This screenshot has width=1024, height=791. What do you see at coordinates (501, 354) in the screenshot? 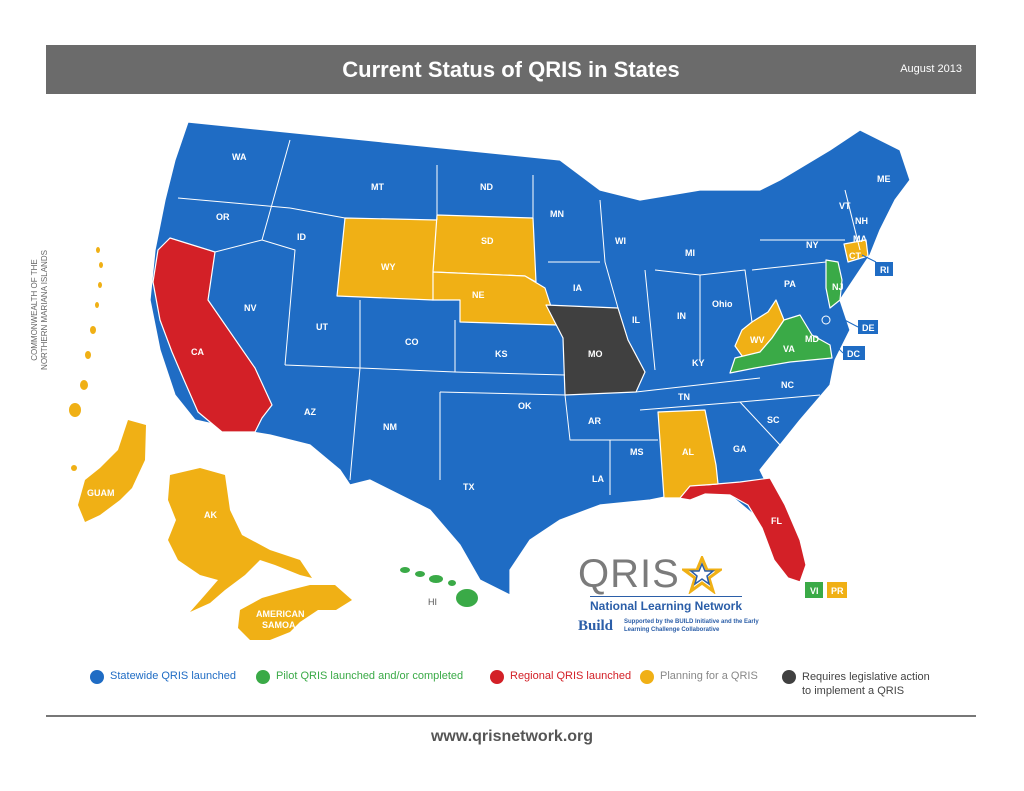
I see `label-KS: KS` at bounding box center [501, 354].